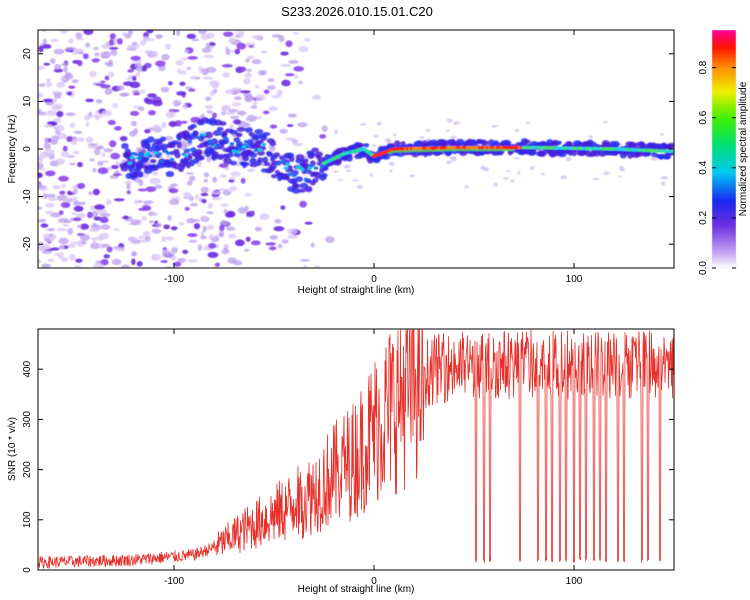  What do you see at coordinates (12, 449) in the screenshot?
I see `snr-y-axis-label: SNR (10 * v/v)` at bounding box center [12, 449].